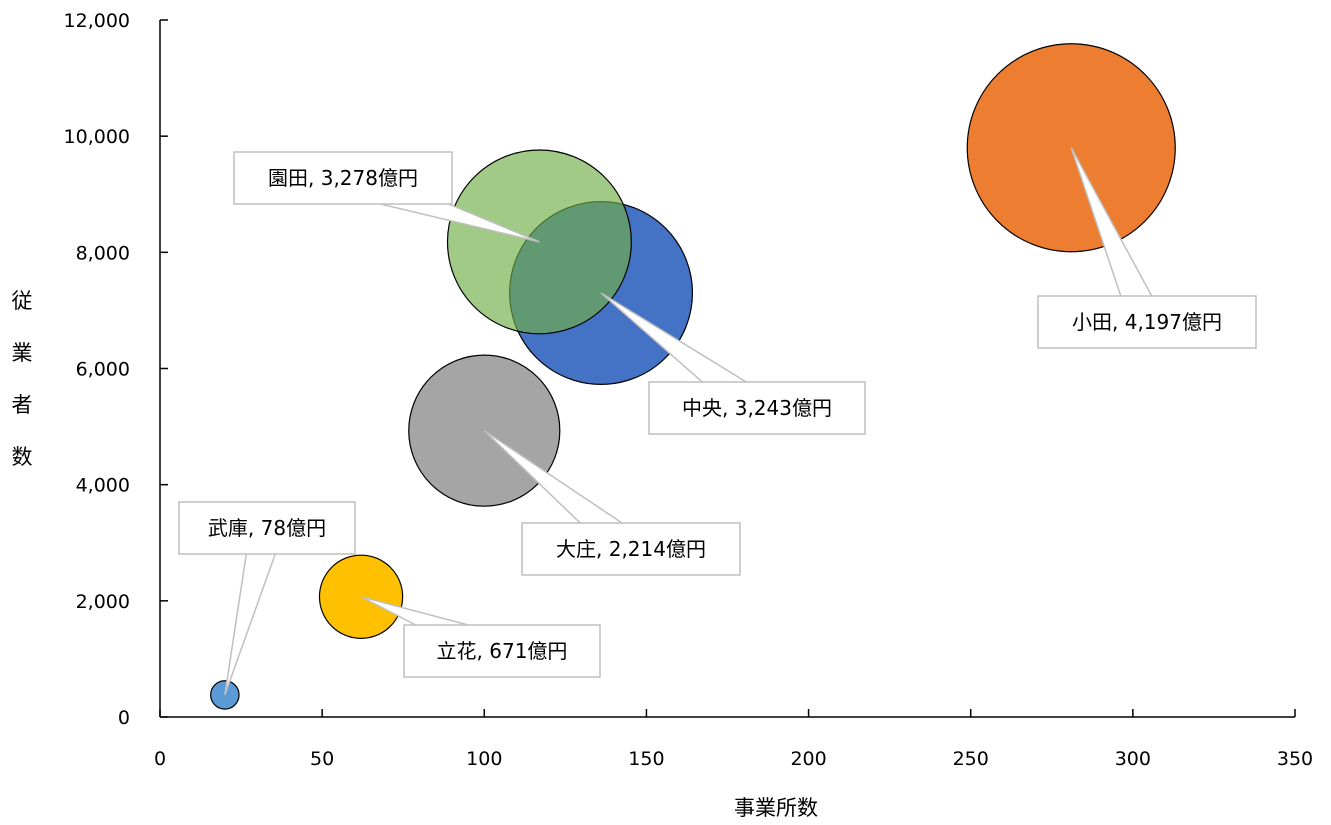 The image size is (1331, 825). Describe the element at coordinates (776, 808) in the screenshot. I see `x-axis-title: 事業所数` at that location.